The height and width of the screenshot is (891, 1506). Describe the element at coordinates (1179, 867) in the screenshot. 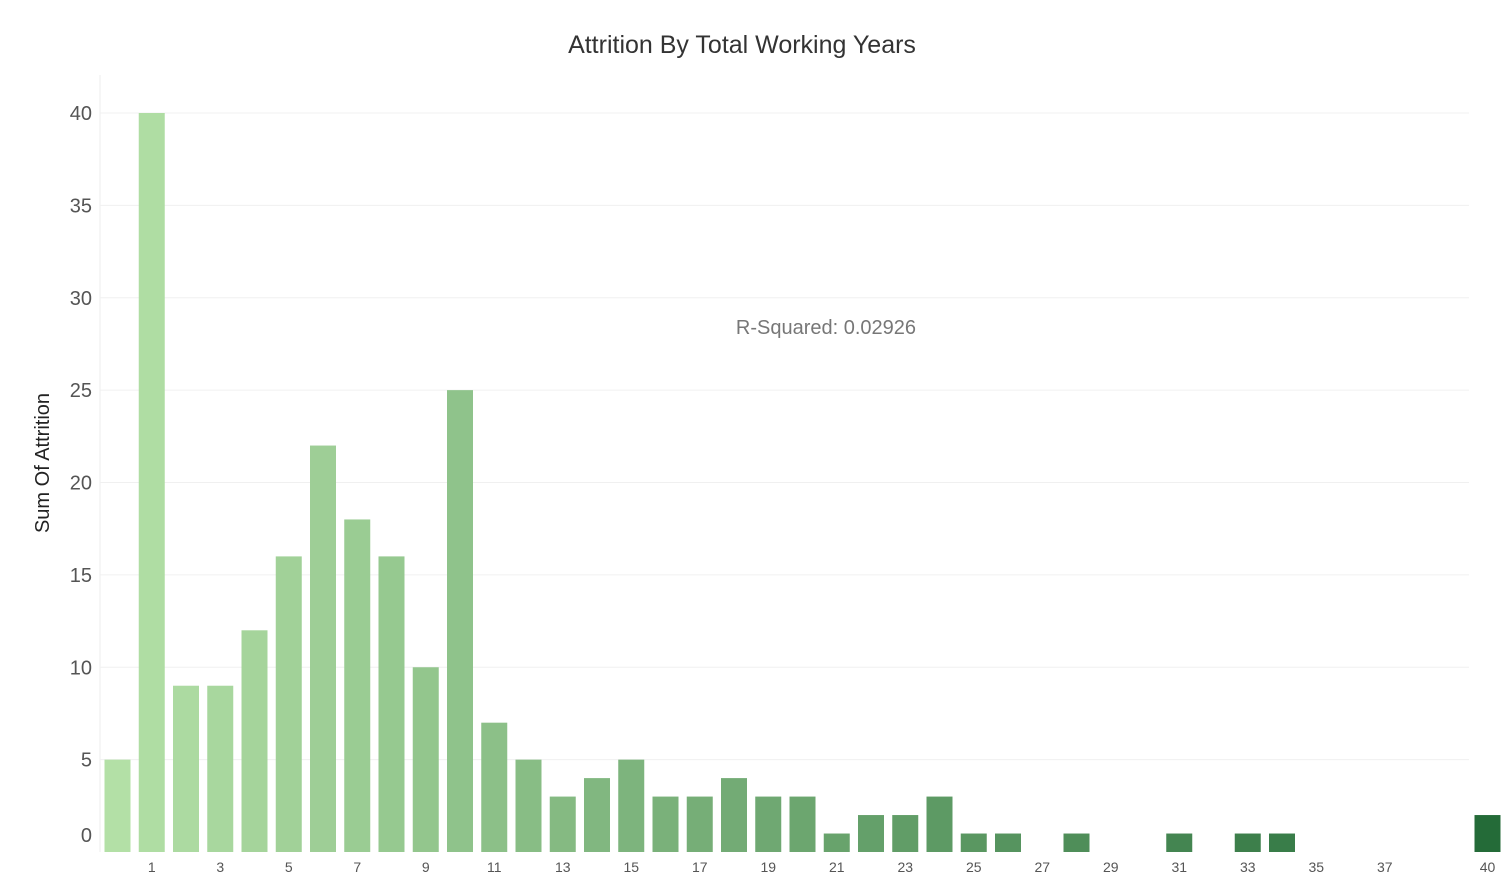

I see `x-tick-label: 31` at that location.